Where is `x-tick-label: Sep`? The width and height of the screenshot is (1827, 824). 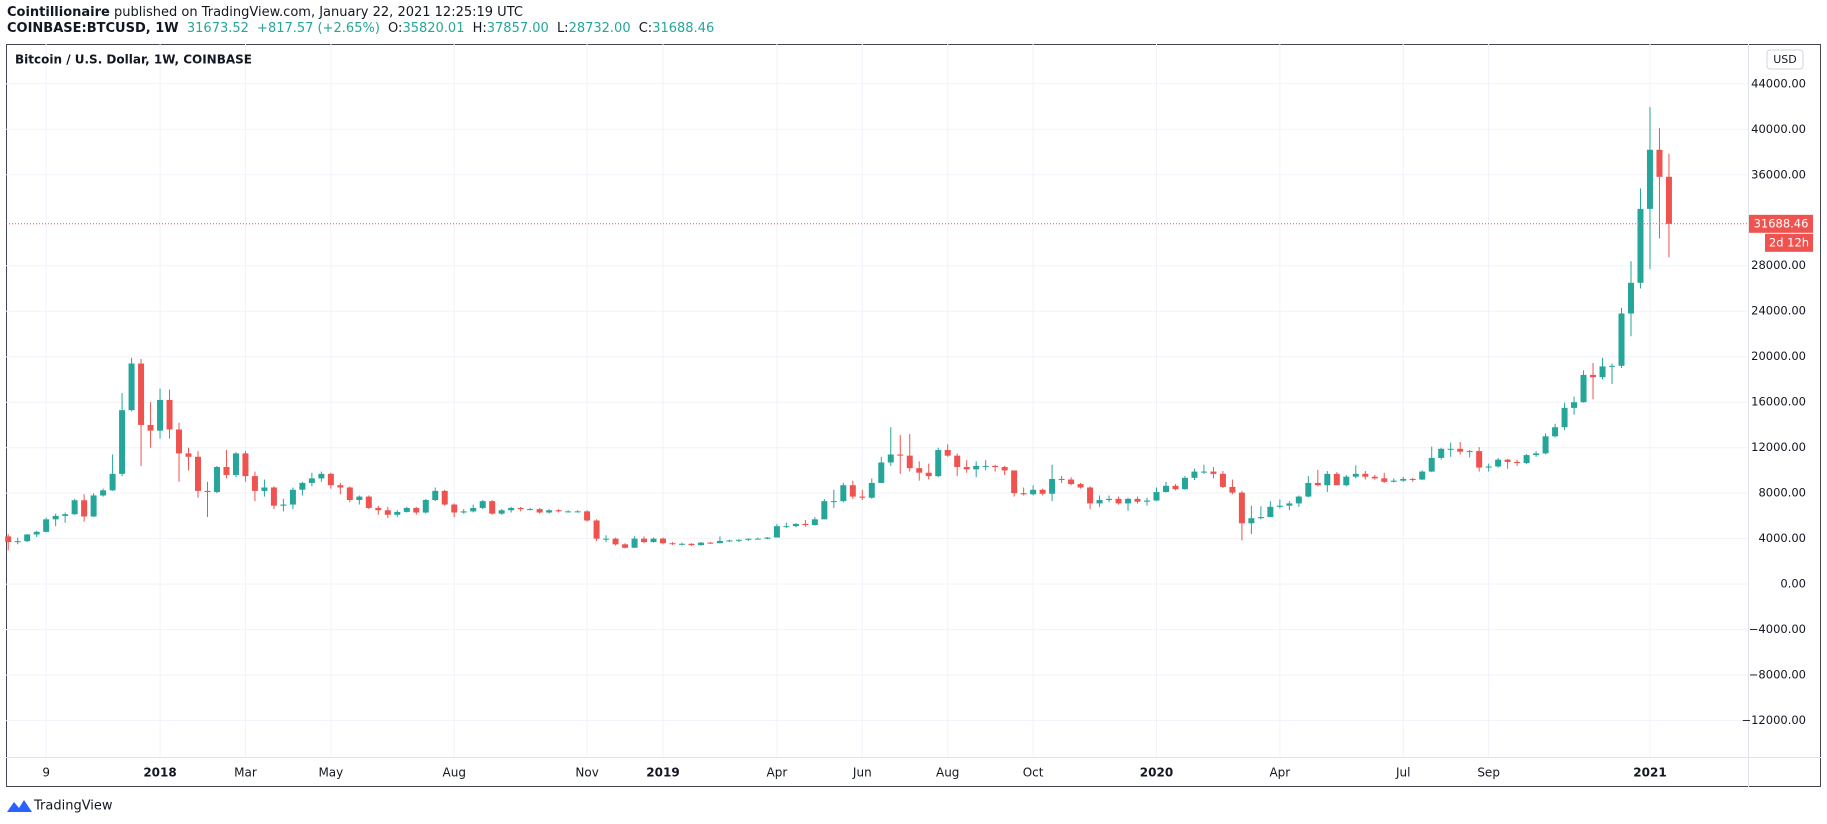 x-tick-label: Sep is located at coordinates (1488, 773).